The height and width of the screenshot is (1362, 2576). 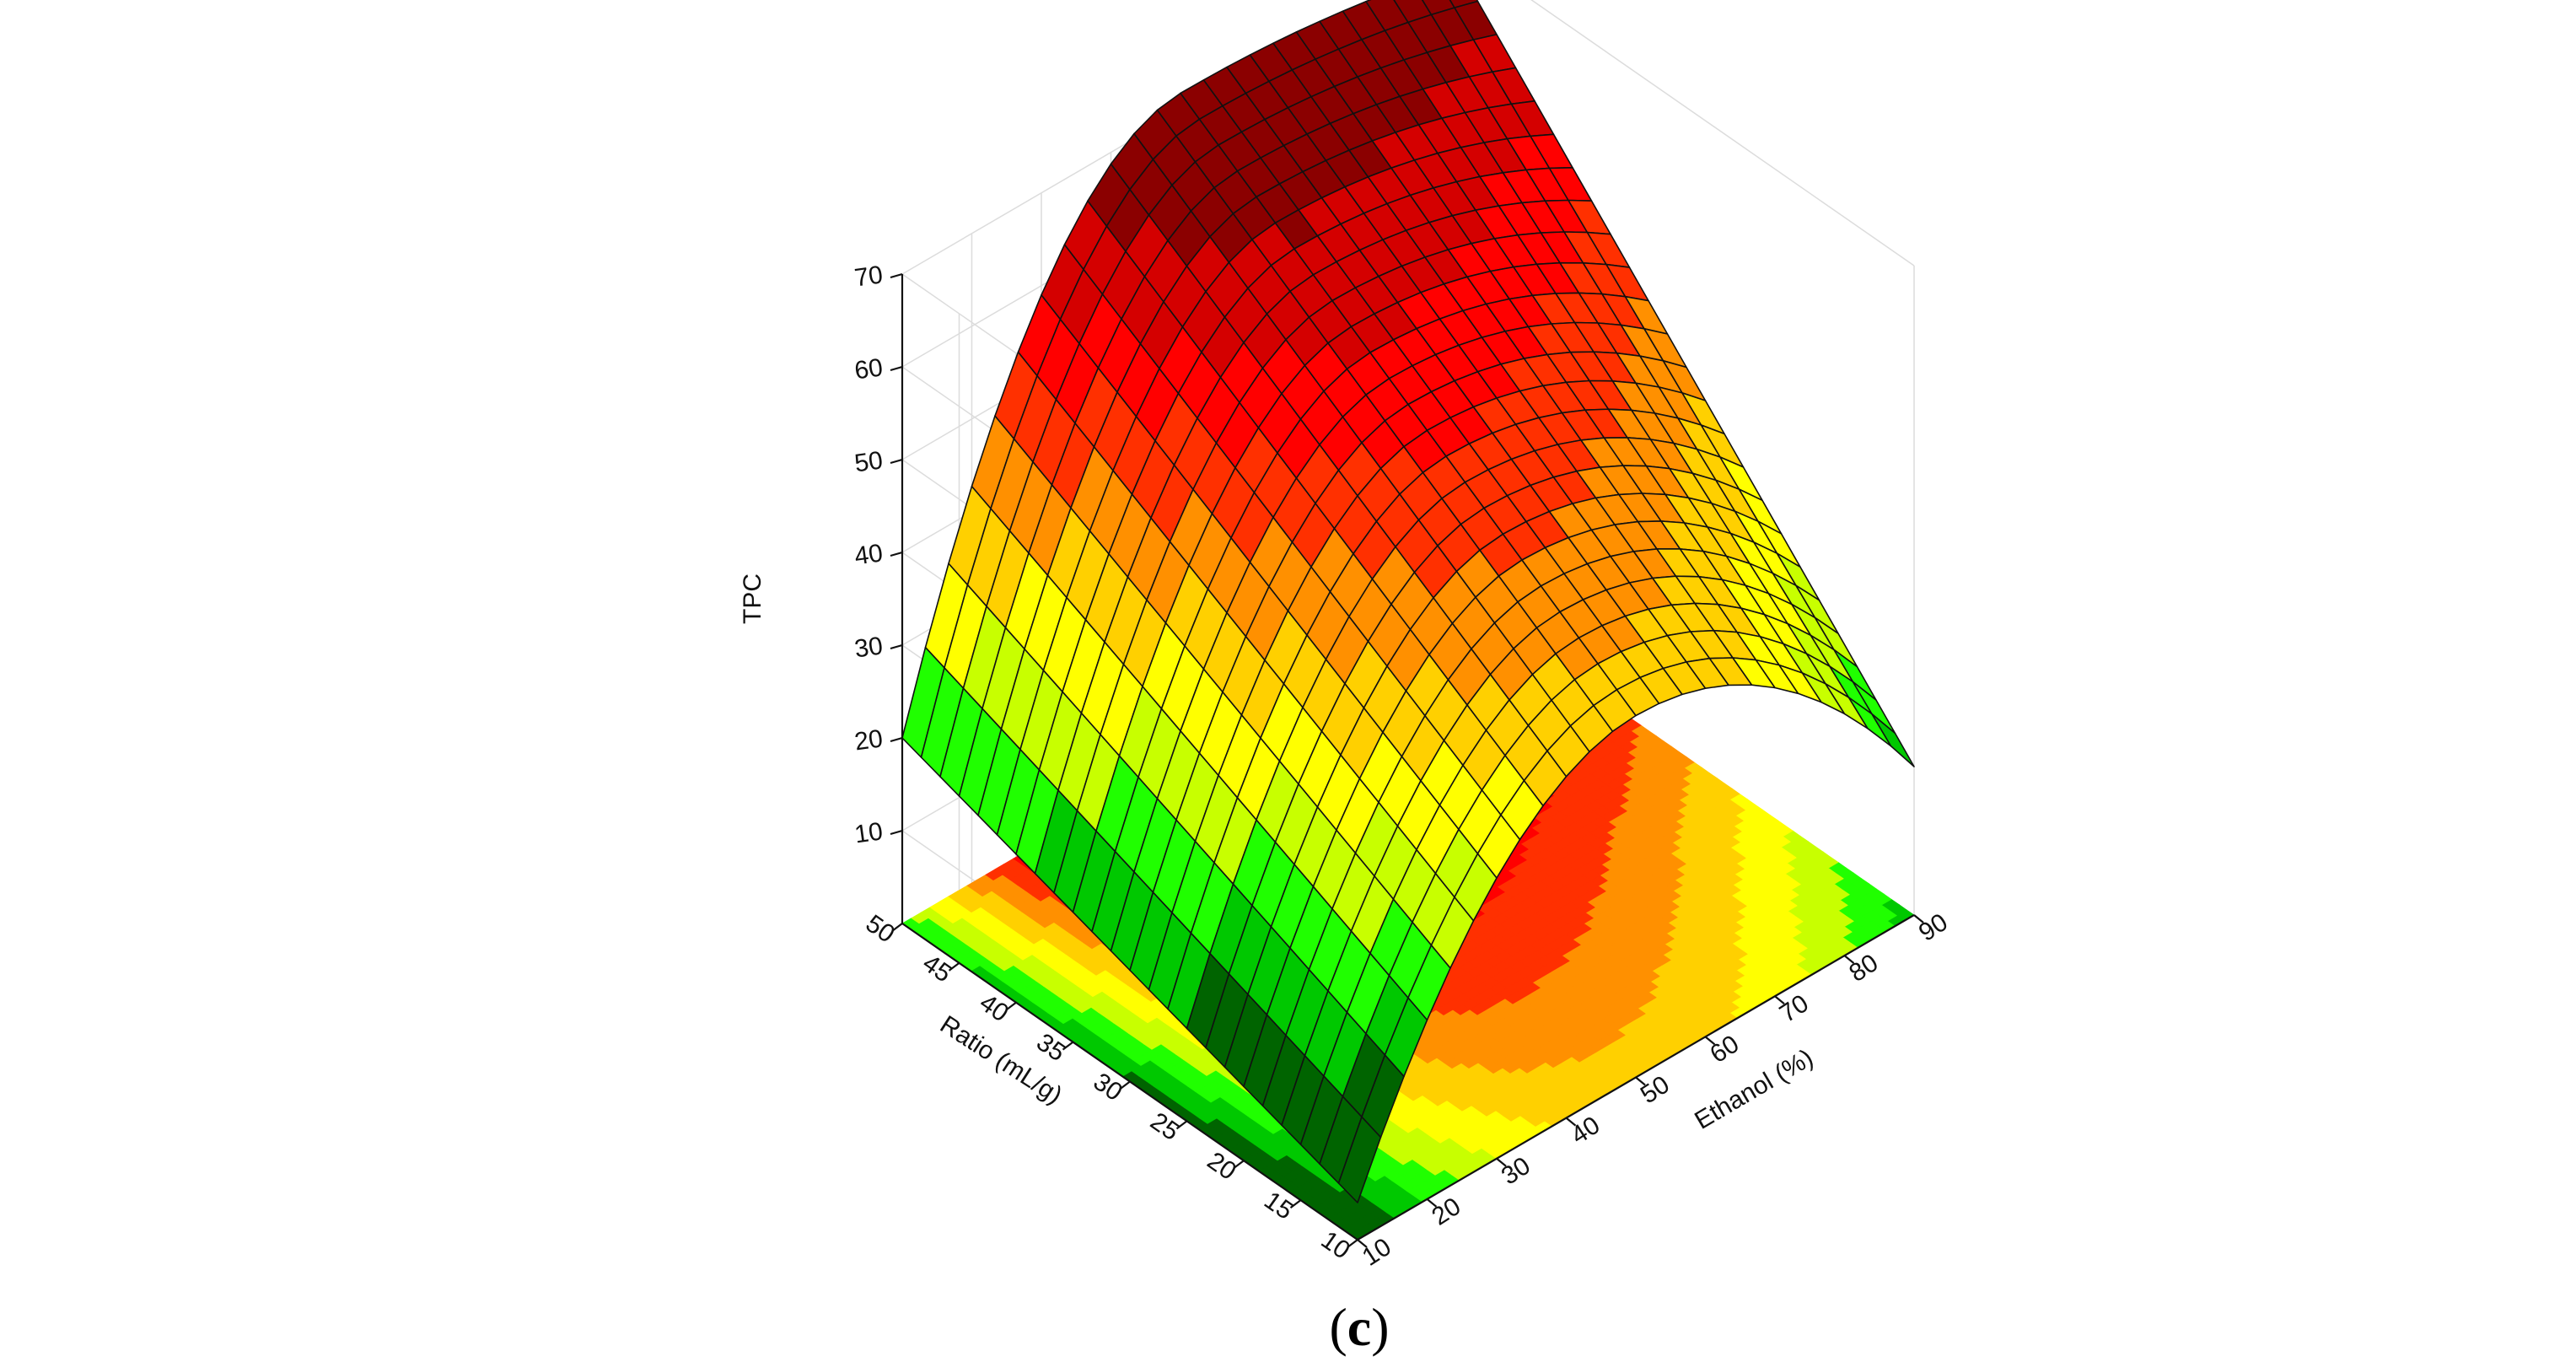 I want to click on z-tick-label-20: 20, so click(x=869, y=740).